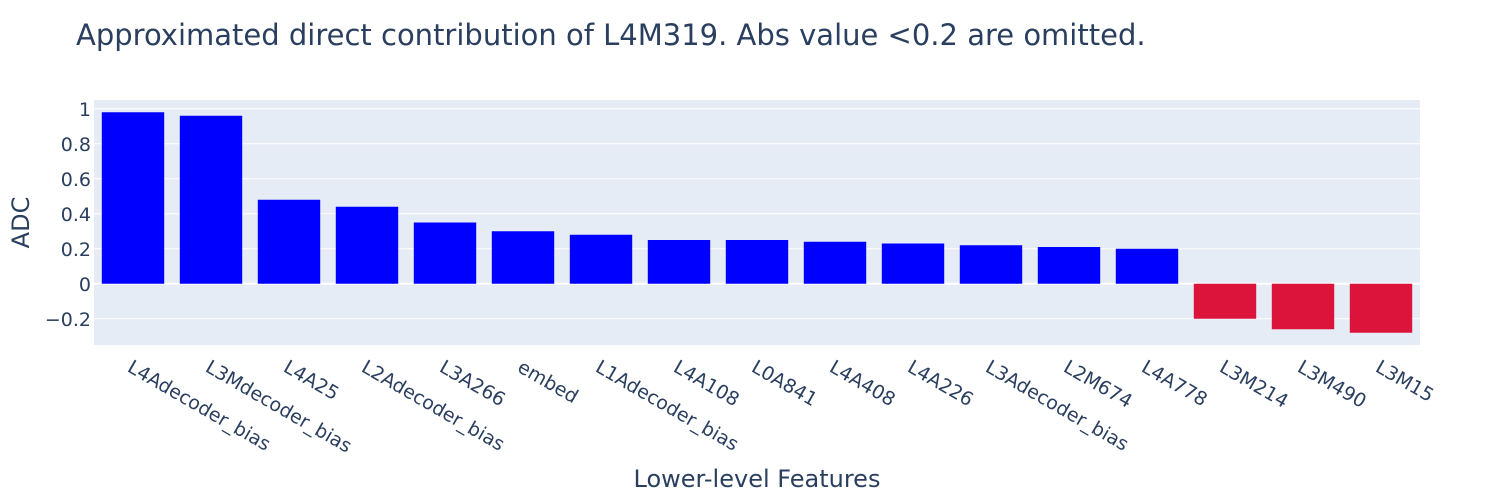 The image size is (1500, 500). What do you see at coordinates (667, 406) in the screenshot?
I see `x-tick-label: L1Adecoder_bias` at bounding box center [667, 406].